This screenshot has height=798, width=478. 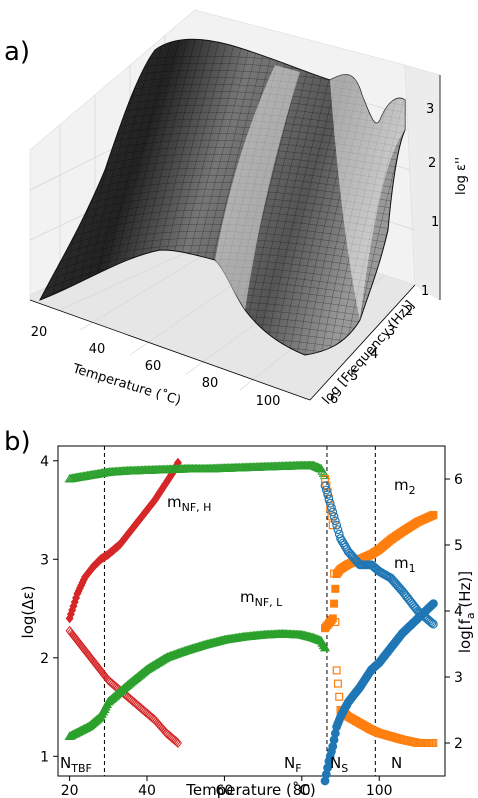 I want to click on series-m_NF,H-left, so click(x=123, y=540).